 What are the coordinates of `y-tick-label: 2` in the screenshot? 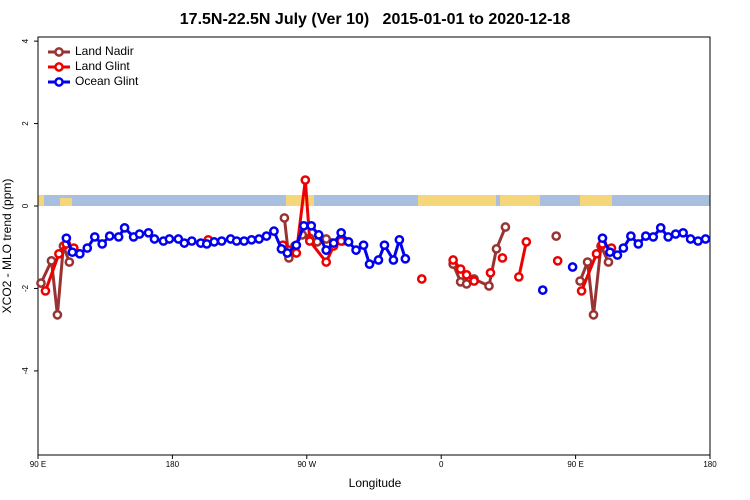 It's located at (25, 123).